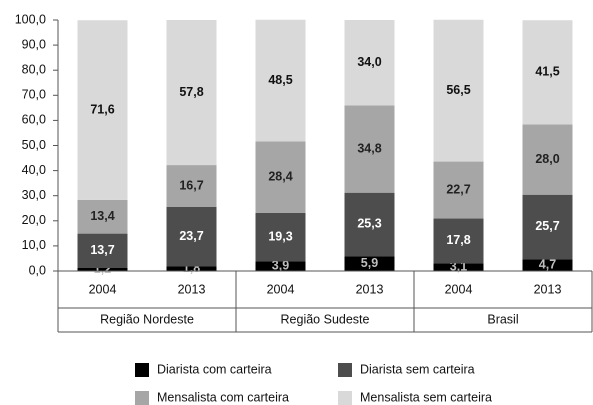 The image size is (593, 405). Describe the element at coordinates (34, 195) in the screenshot. I see `y-tick-label: 30,0` at that location.